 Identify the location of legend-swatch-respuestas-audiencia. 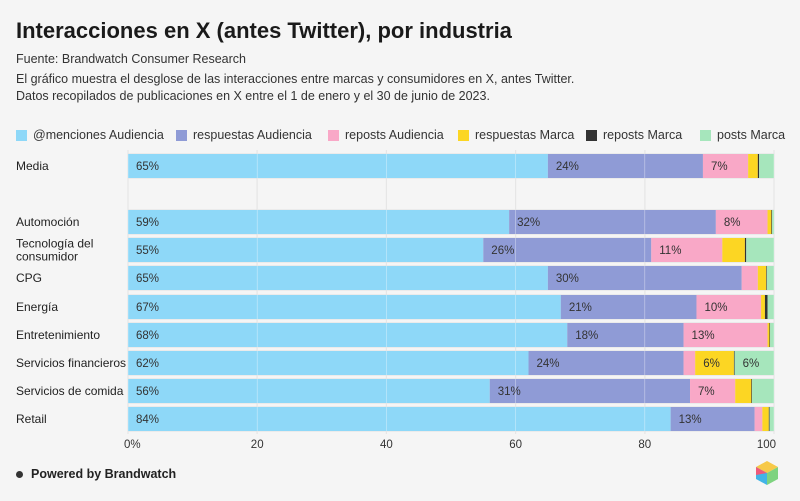
(181, 135).